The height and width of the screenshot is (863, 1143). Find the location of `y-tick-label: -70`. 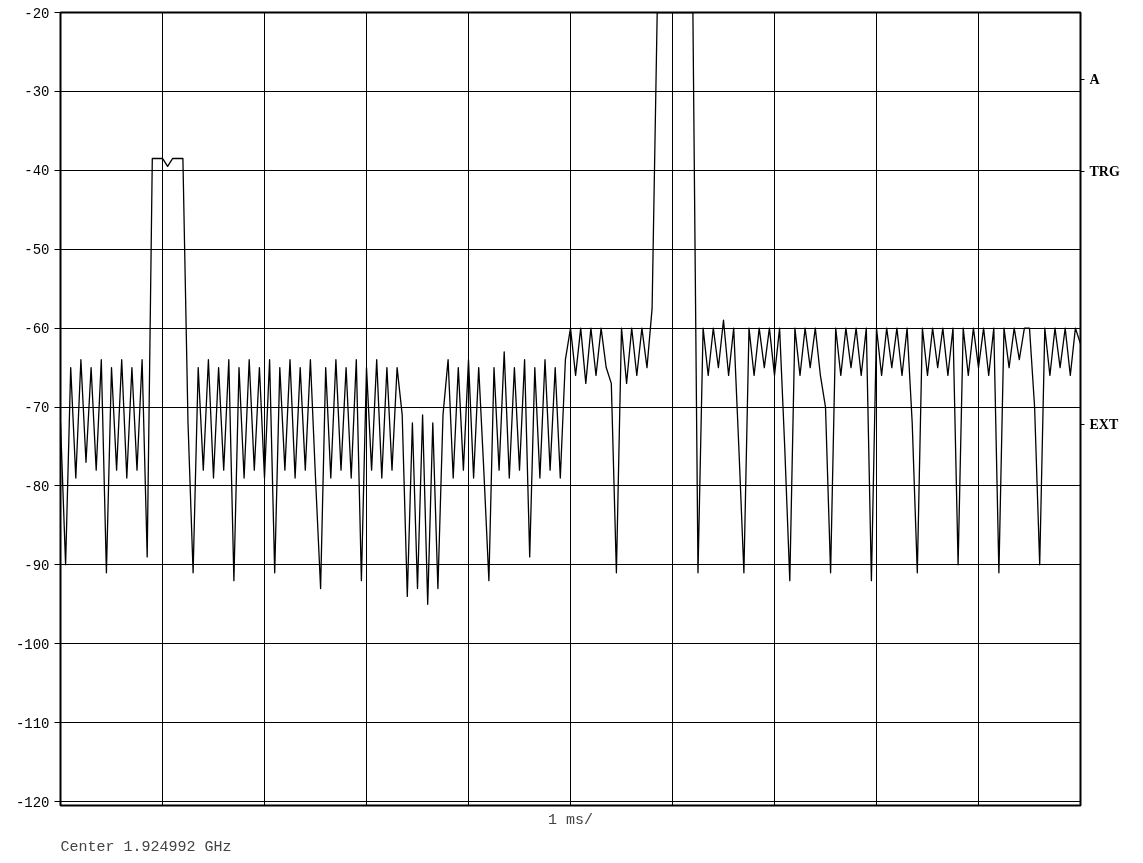

y-tick-label: -70 is located at coordinates (37, 408).